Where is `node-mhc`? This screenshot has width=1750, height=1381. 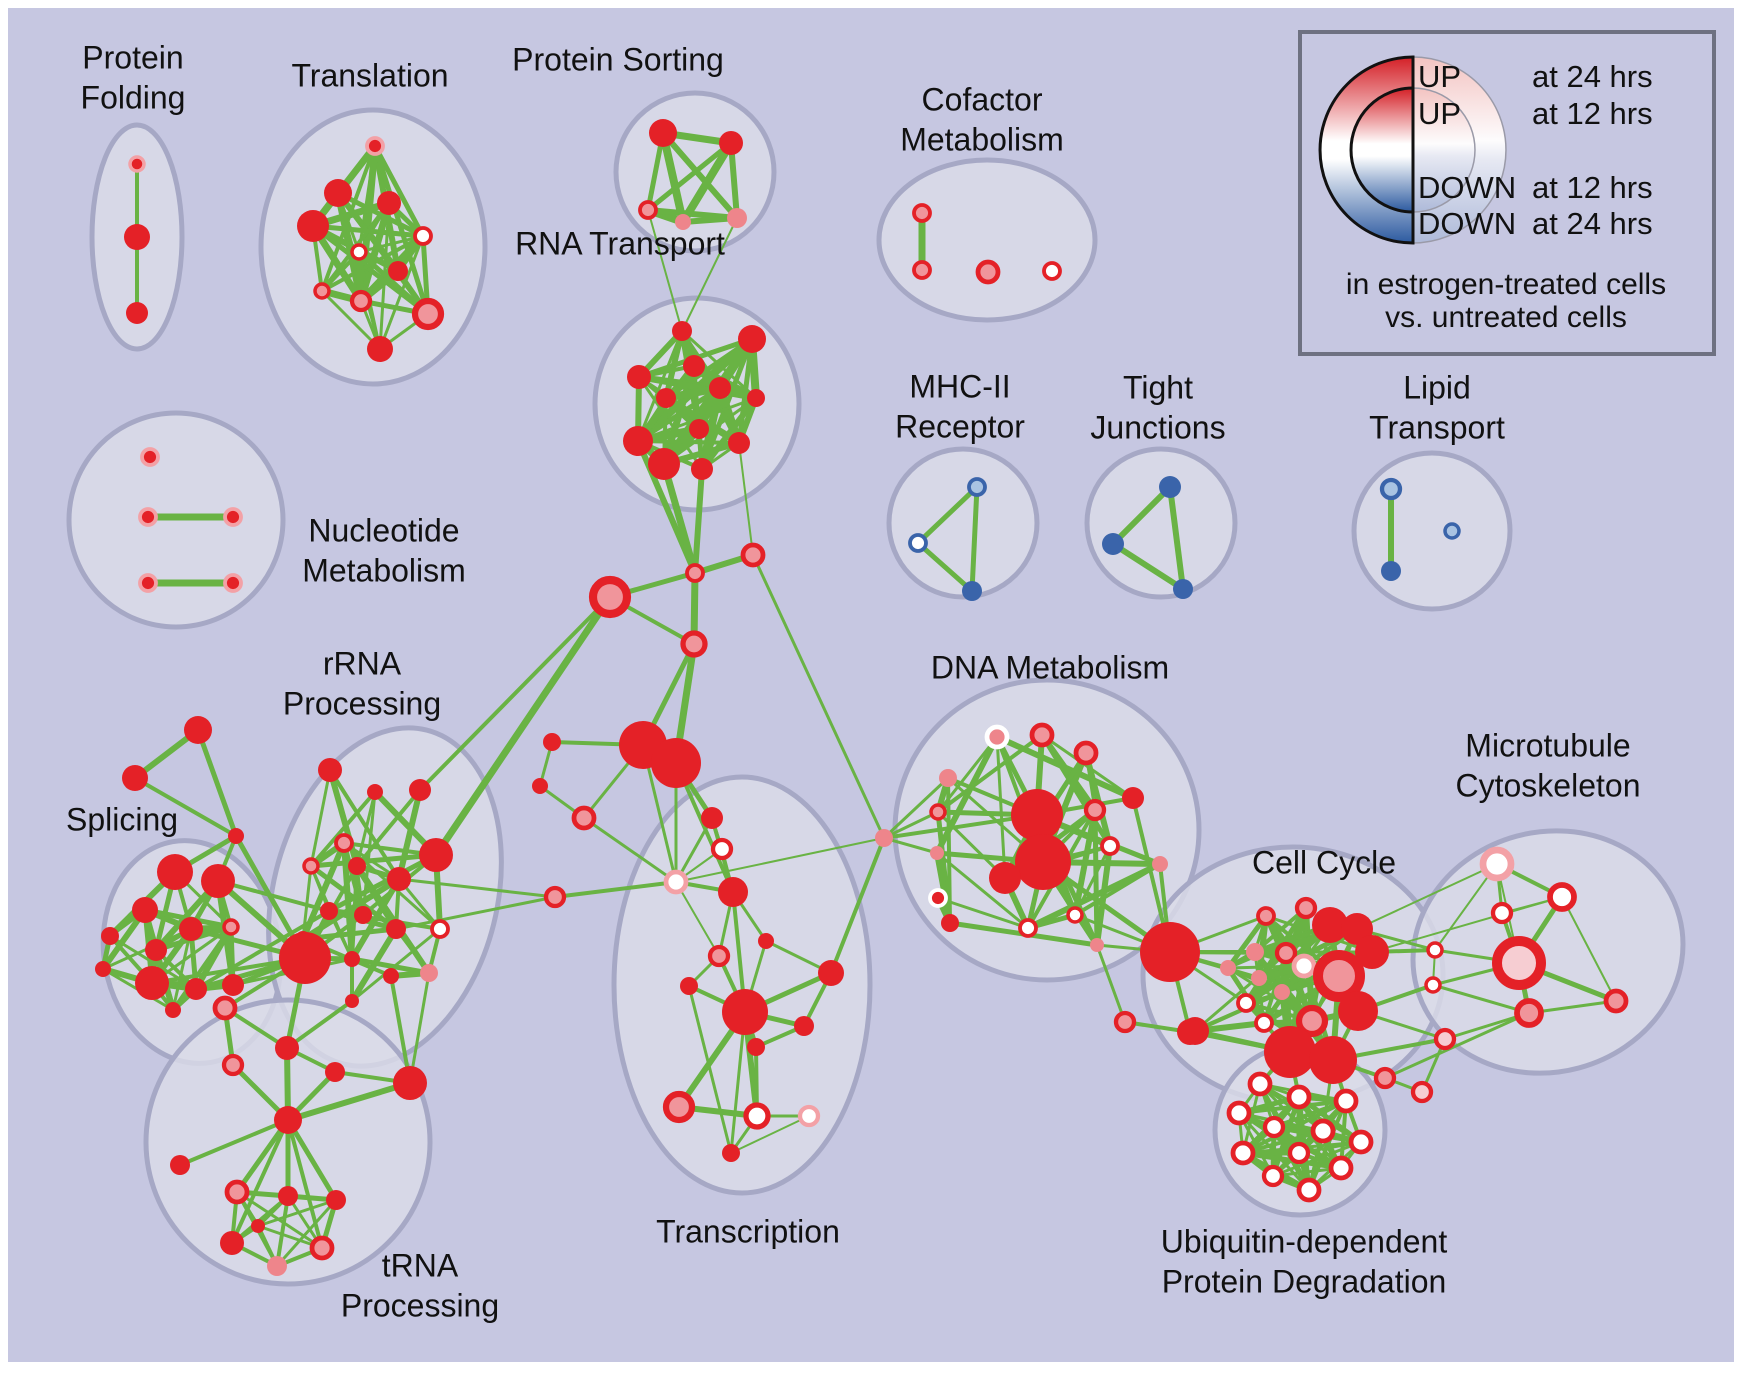
node-mhc is located at coordinates (977, 487).